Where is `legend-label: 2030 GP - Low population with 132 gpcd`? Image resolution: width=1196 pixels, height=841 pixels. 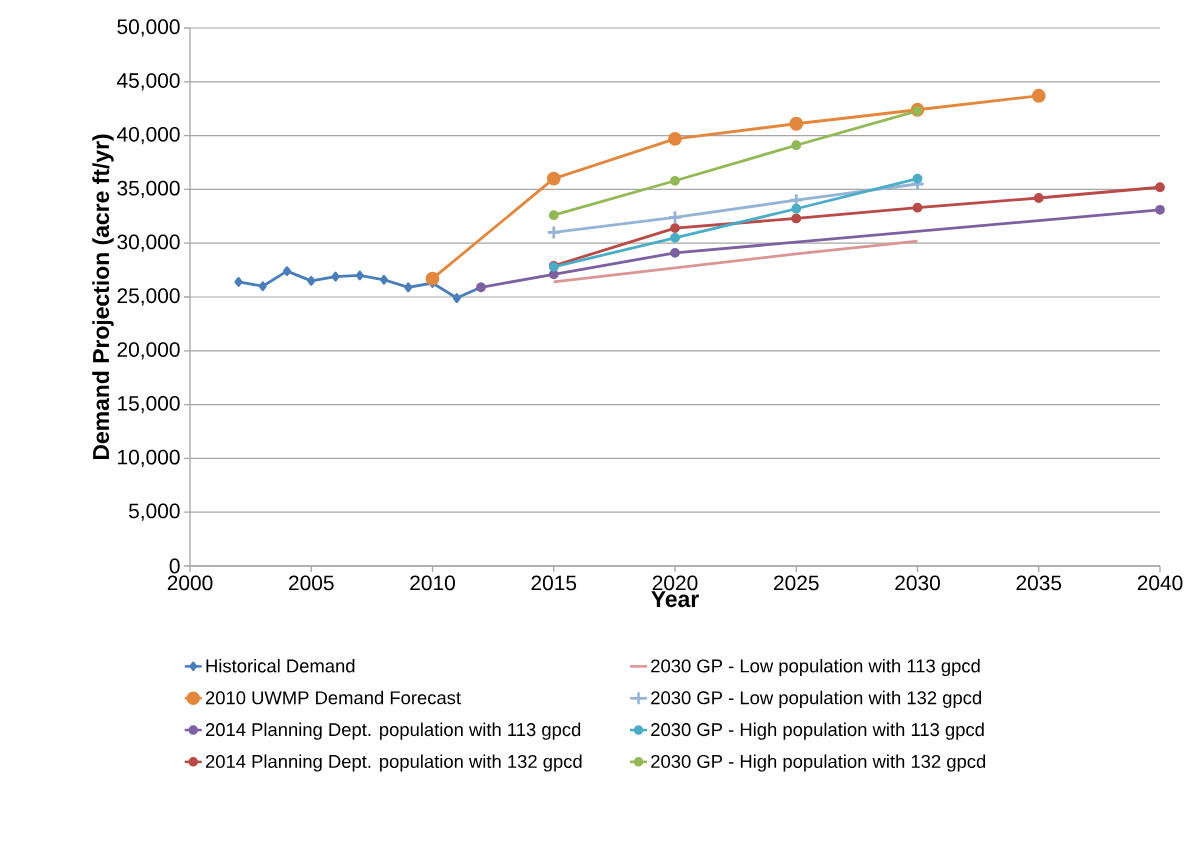
legend-label: 2030 GP - Low population with 132 gpcd is located at coordinates (816, 699).